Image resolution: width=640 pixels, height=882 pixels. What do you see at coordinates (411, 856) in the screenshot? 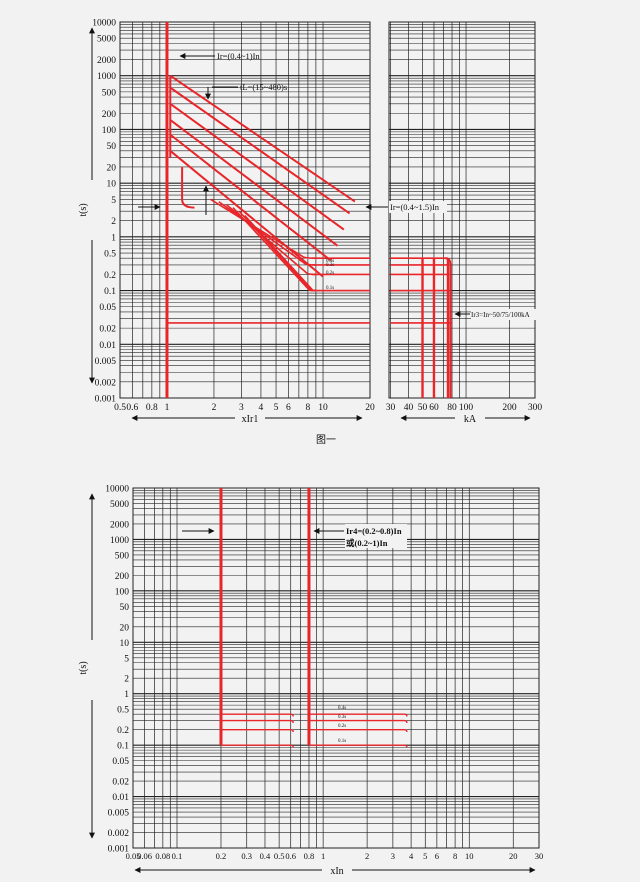
I see `x-tick-label: 4` at bounding box center [411, 856].